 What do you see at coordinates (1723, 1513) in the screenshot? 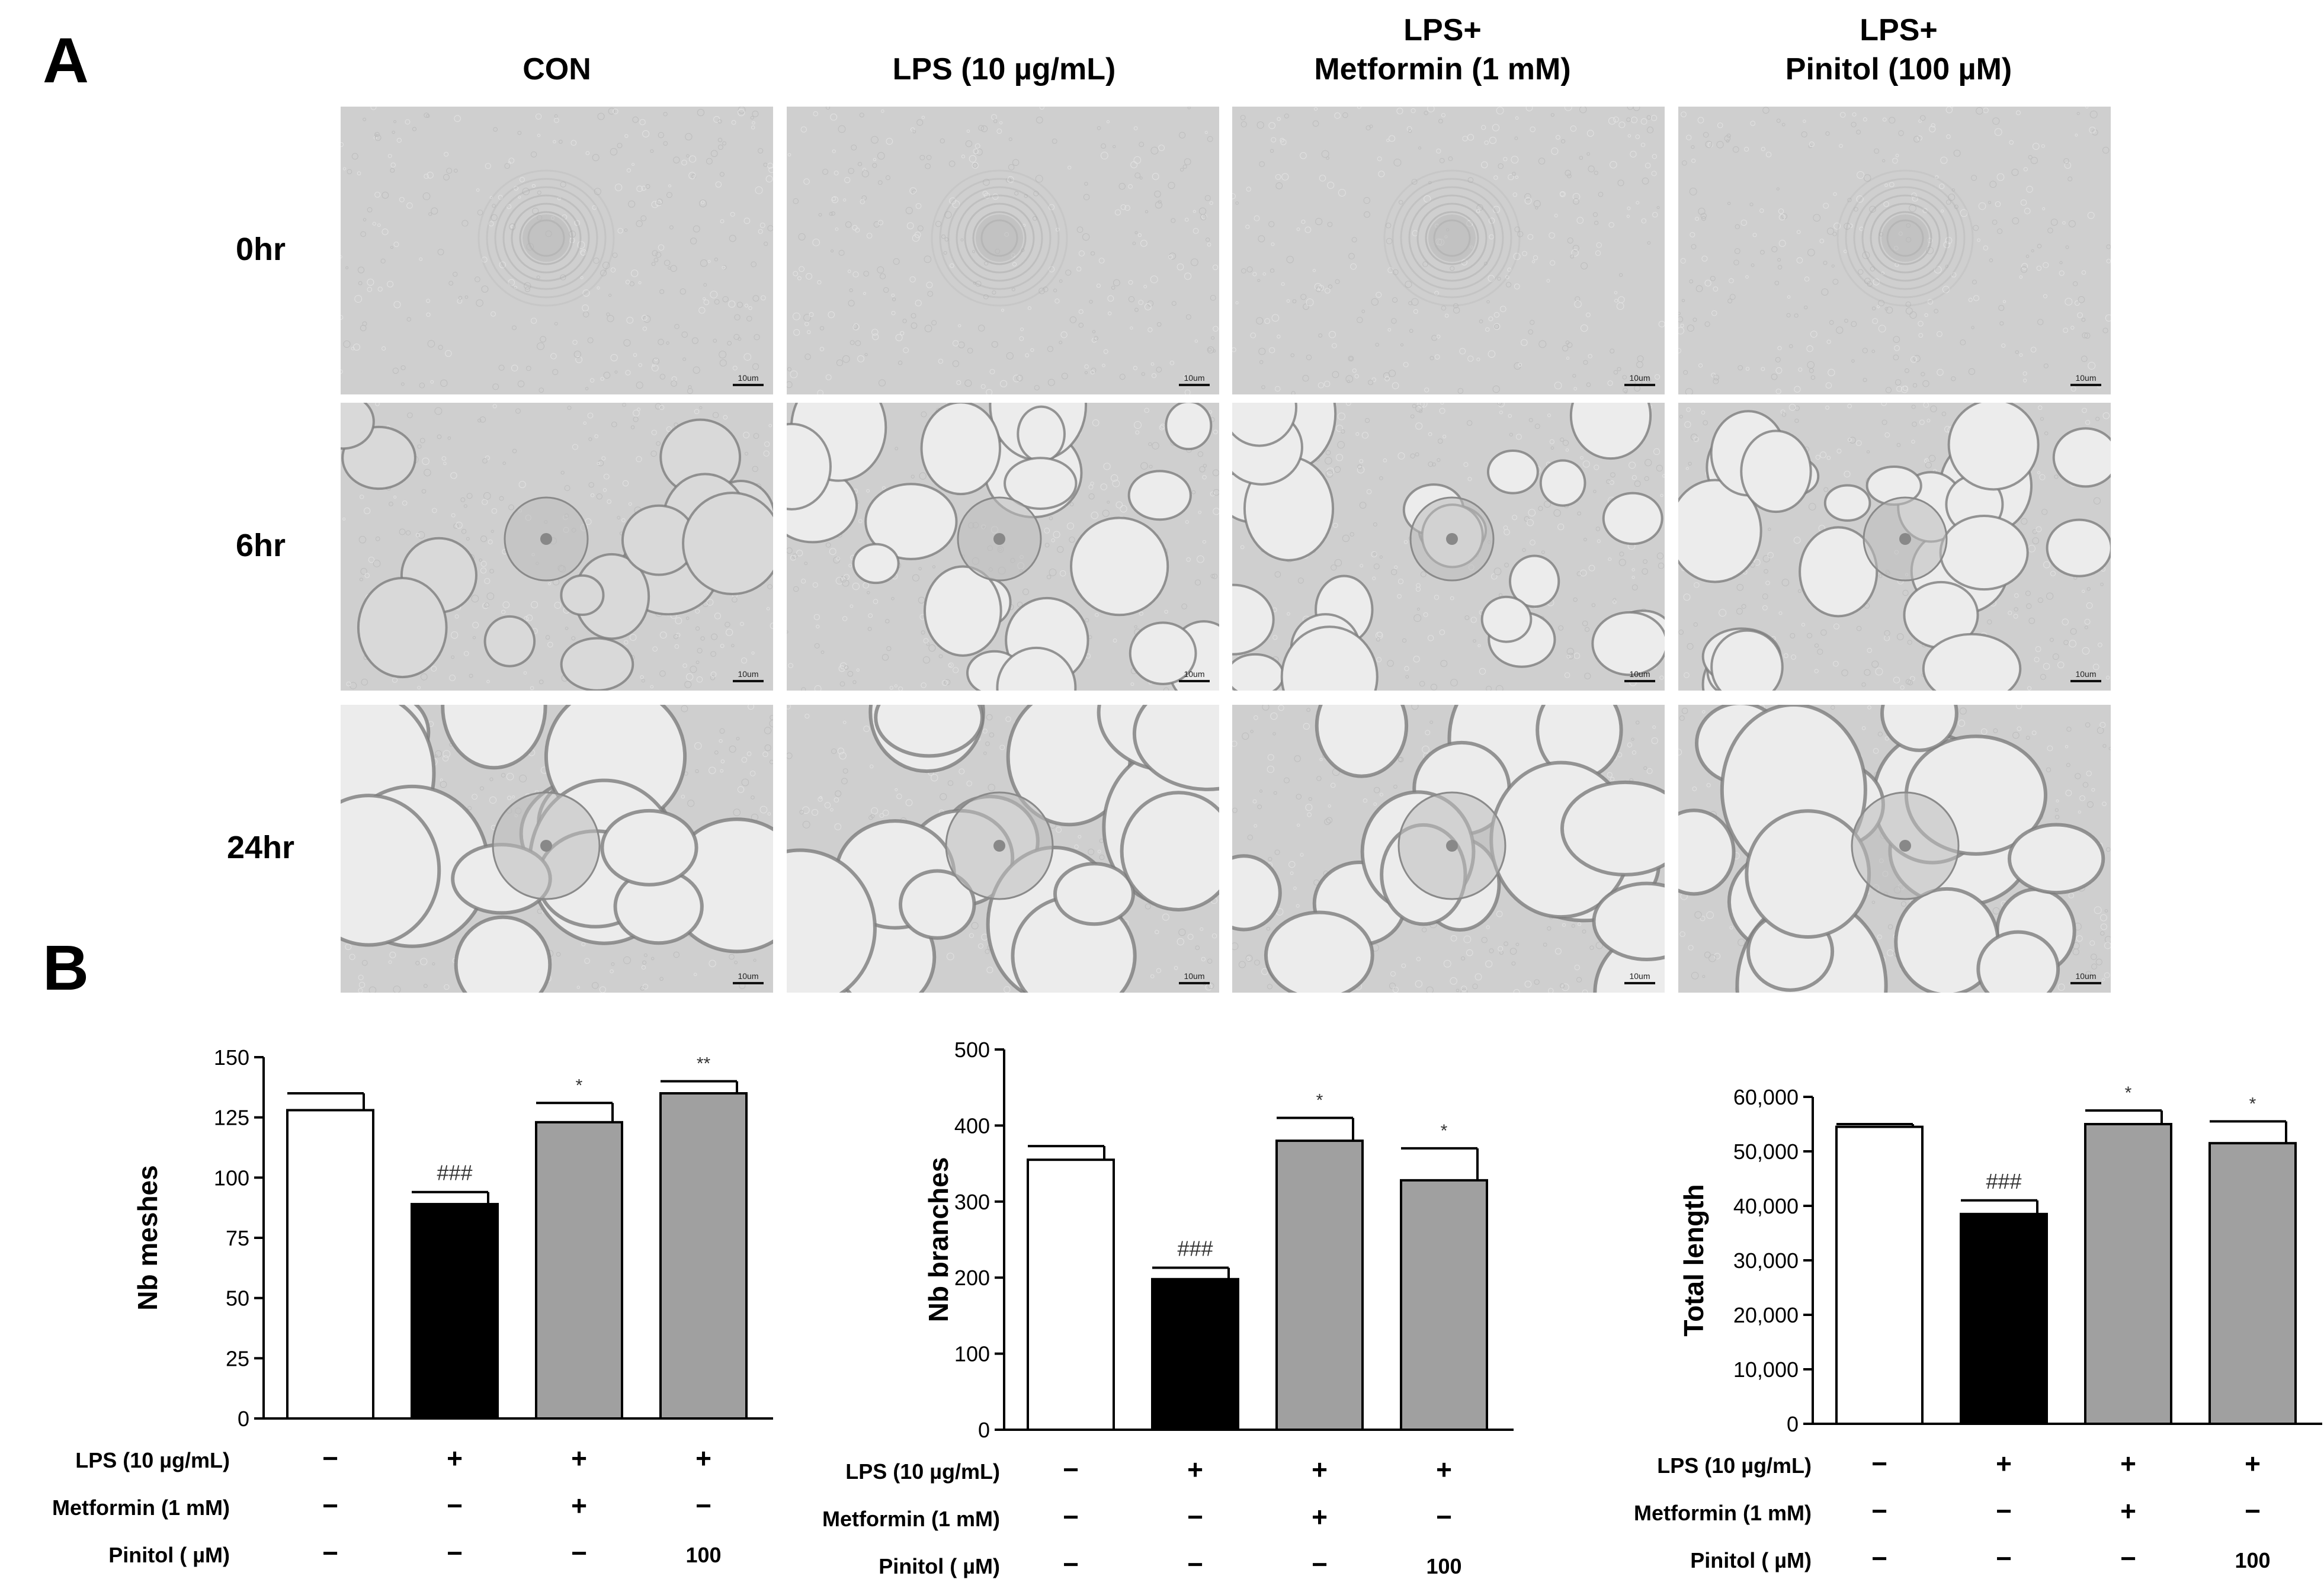
I see `treatment-row-label: Metformin (1 mM)` at bounding box center [1723, 1513].